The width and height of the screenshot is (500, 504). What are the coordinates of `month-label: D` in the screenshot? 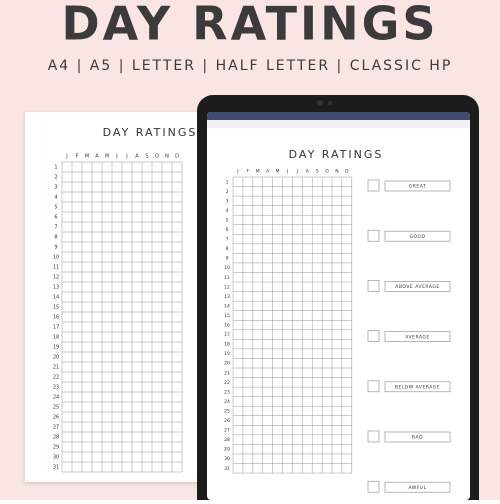 It's located at (177, 157).